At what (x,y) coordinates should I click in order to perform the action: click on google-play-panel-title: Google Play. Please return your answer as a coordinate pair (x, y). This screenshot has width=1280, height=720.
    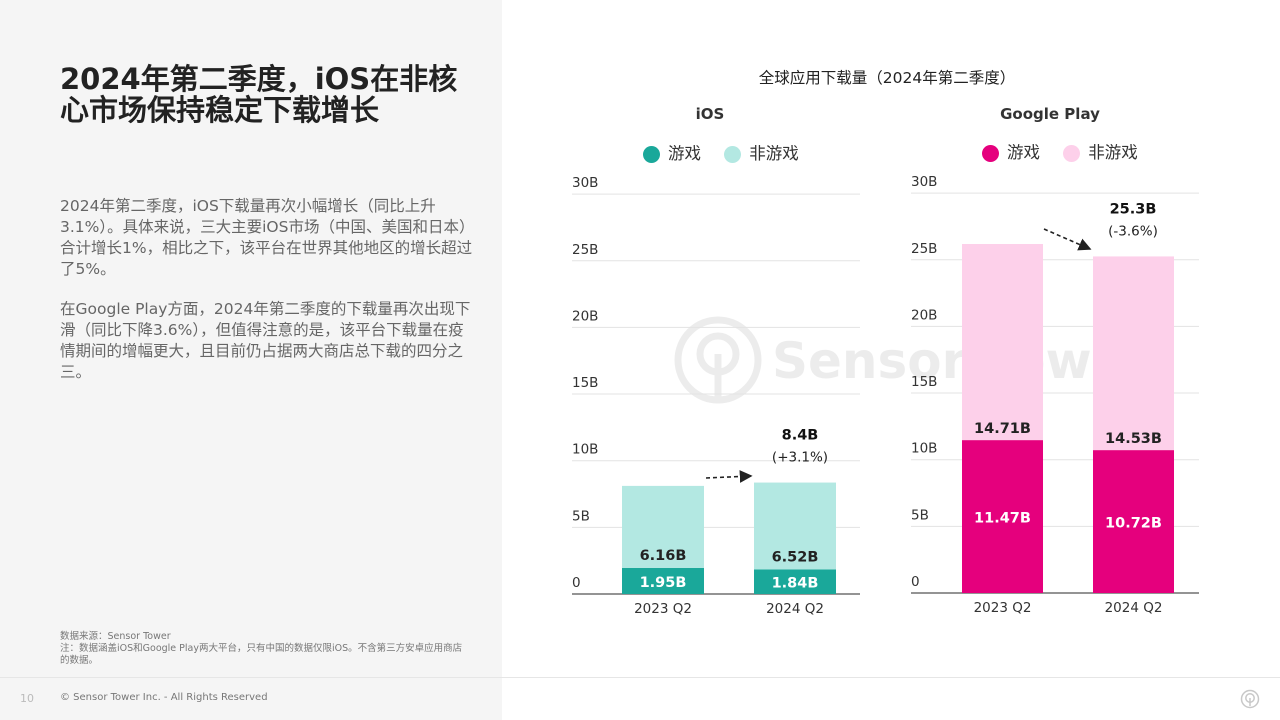
    Looking at the image, I should click on (1050, 114).